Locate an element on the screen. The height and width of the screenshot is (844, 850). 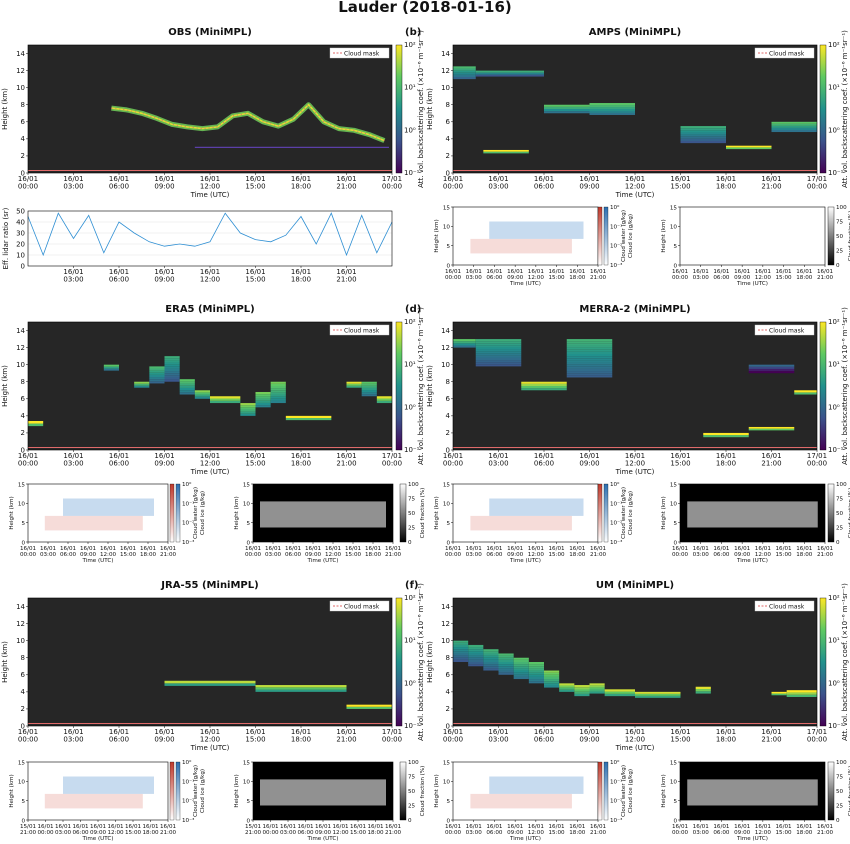
cloud-fraction-colorbar-title: Cloud fraction (%) is located at coordinates (849, 791).